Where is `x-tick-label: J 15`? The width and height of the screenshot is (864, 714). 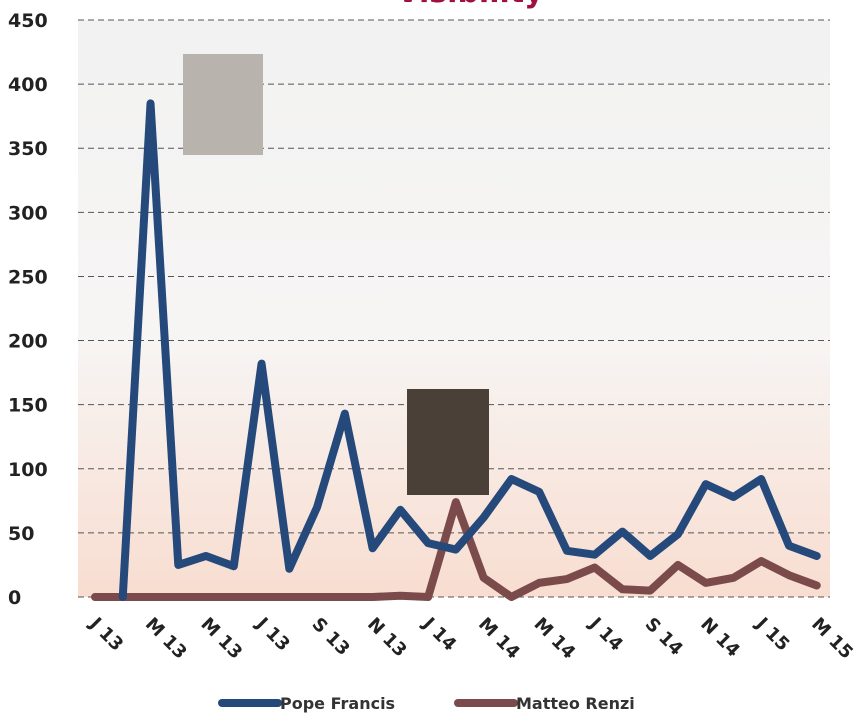
x-tick-label: J 15 is located at coordinates (771, 633).